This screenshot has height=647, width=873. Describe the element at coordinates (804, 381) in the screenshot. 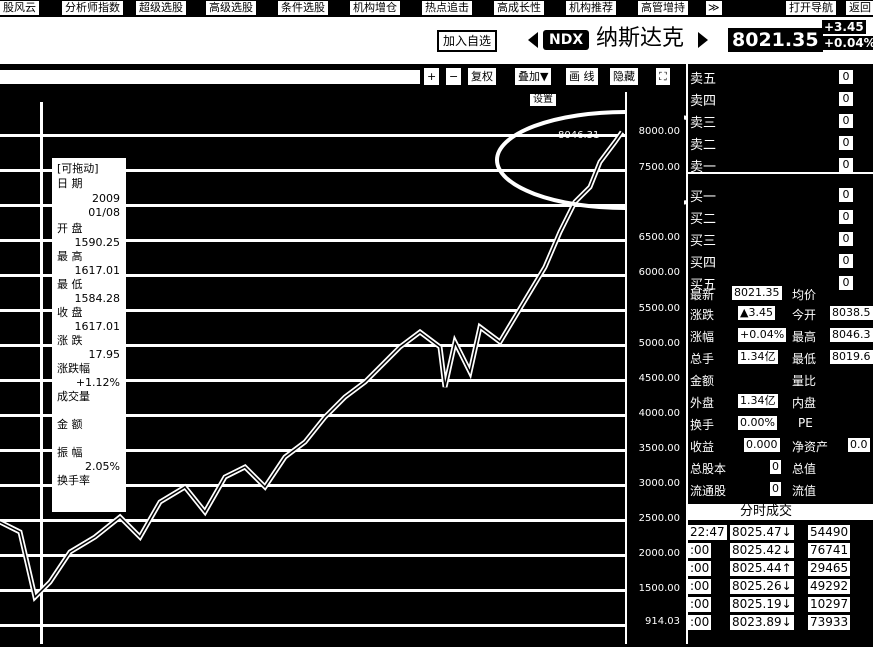

I see `volume-ratio-label: 量比` at that location.